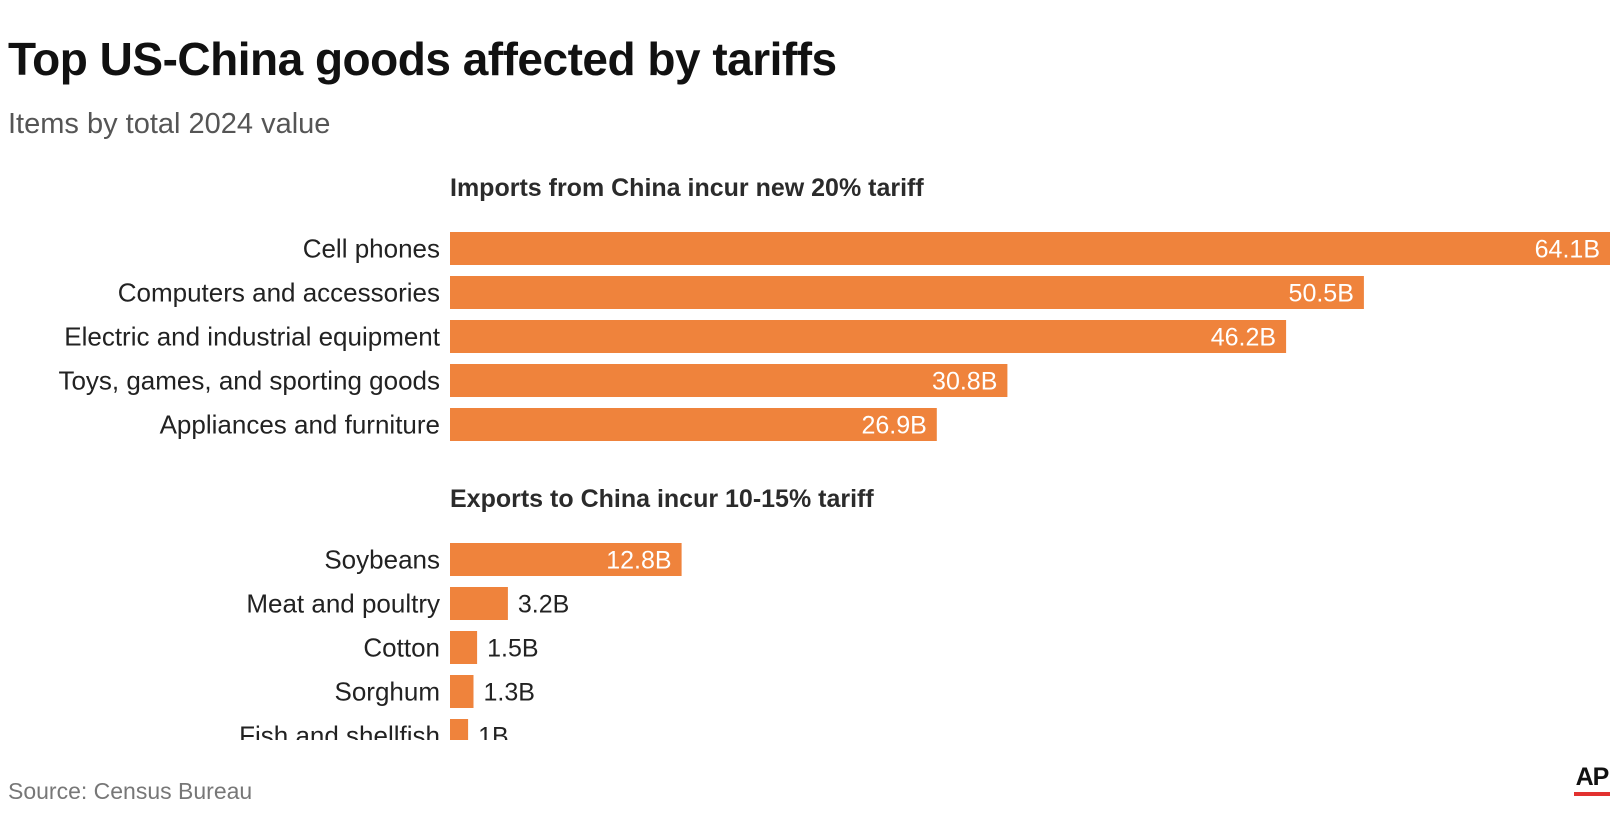  What do you see at coordinates (371, 249) in the screenshot?
I see `category-label: Cell phones` at bounding box center [371, 249].